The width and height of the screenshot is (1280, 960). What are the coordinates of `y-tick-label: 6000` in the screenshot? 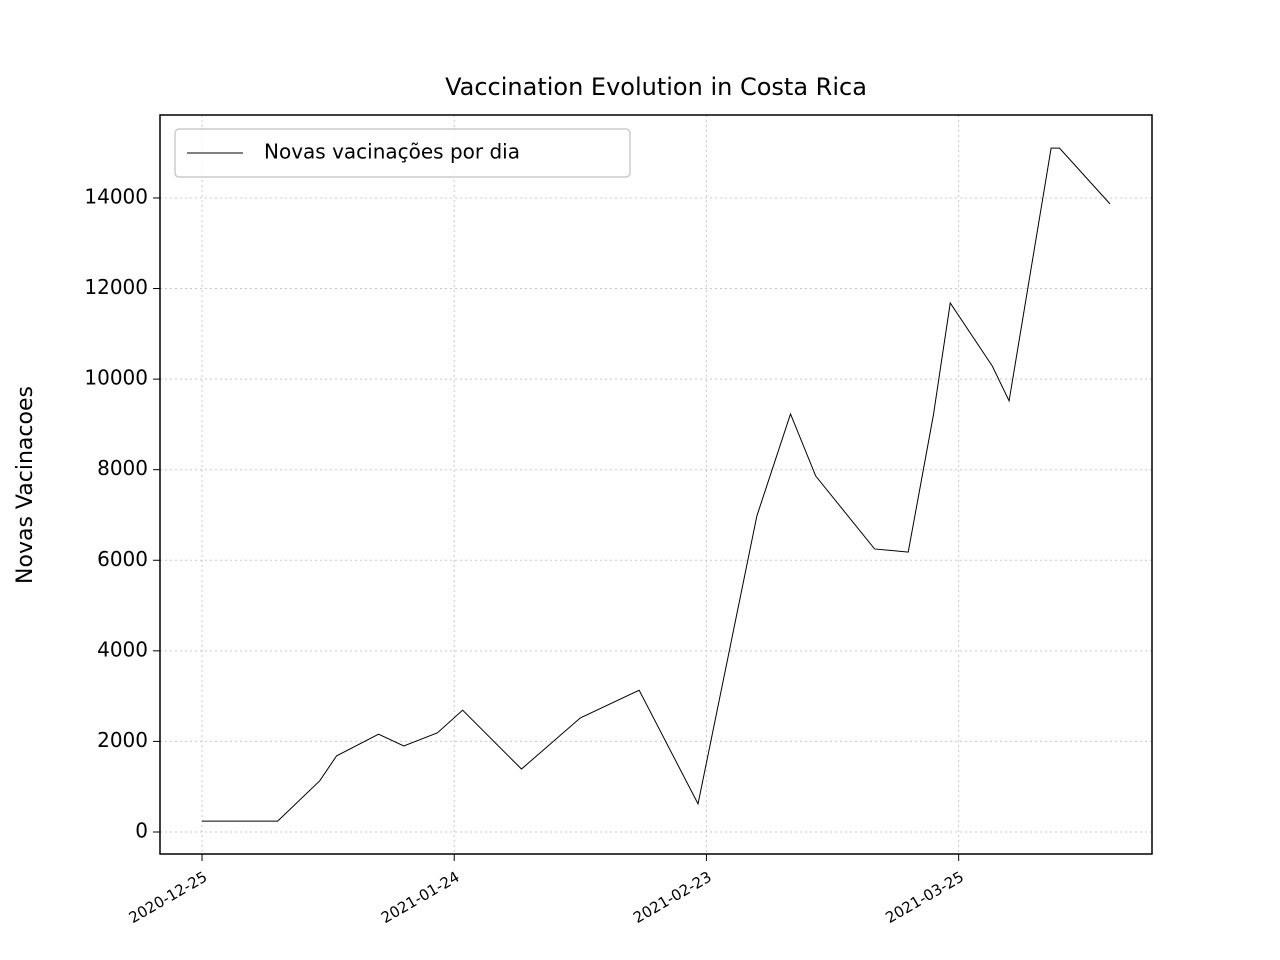 It's located at (122, 559).